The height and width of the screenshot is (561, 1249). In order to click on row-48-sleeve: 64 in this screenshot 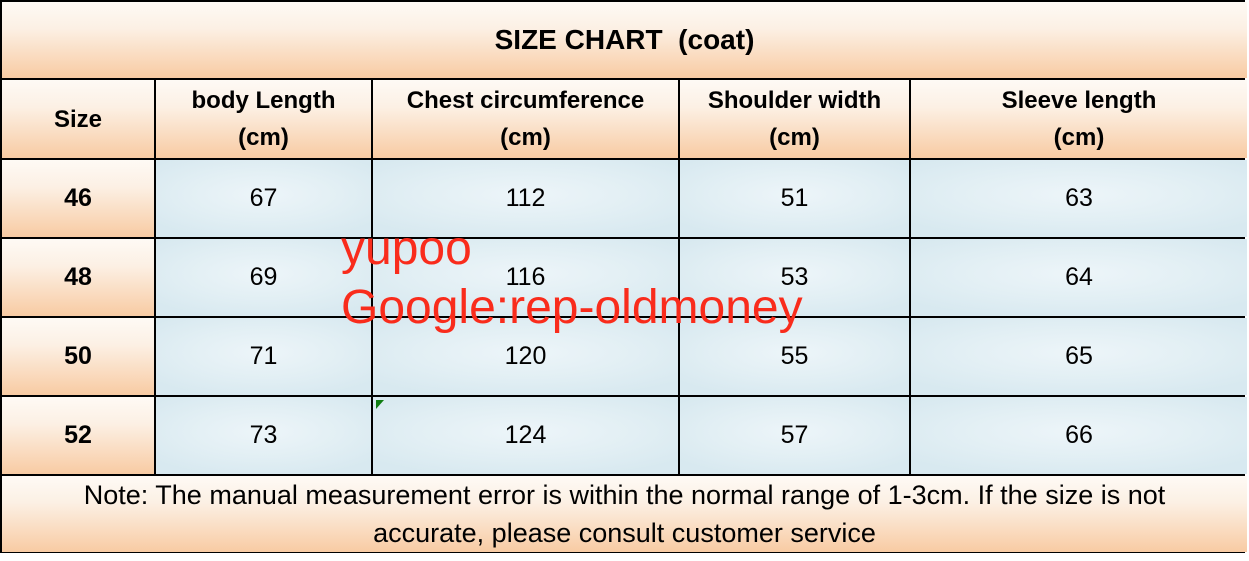, I will do `click(1079, 277)`.